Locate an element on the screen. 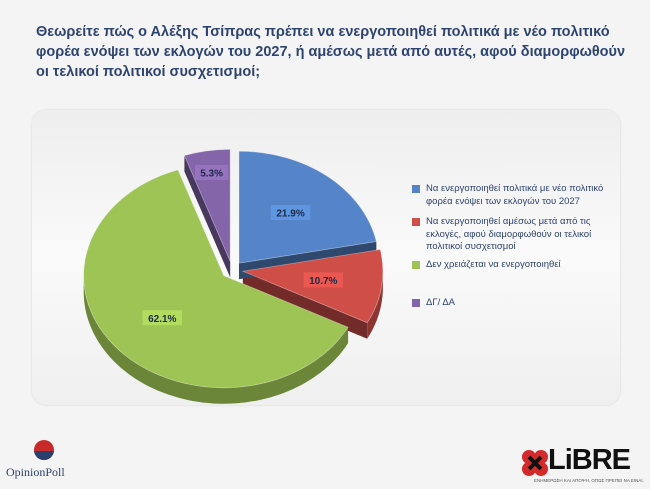  opinionpoll-mark-icon is located at coordinates (44, 450).